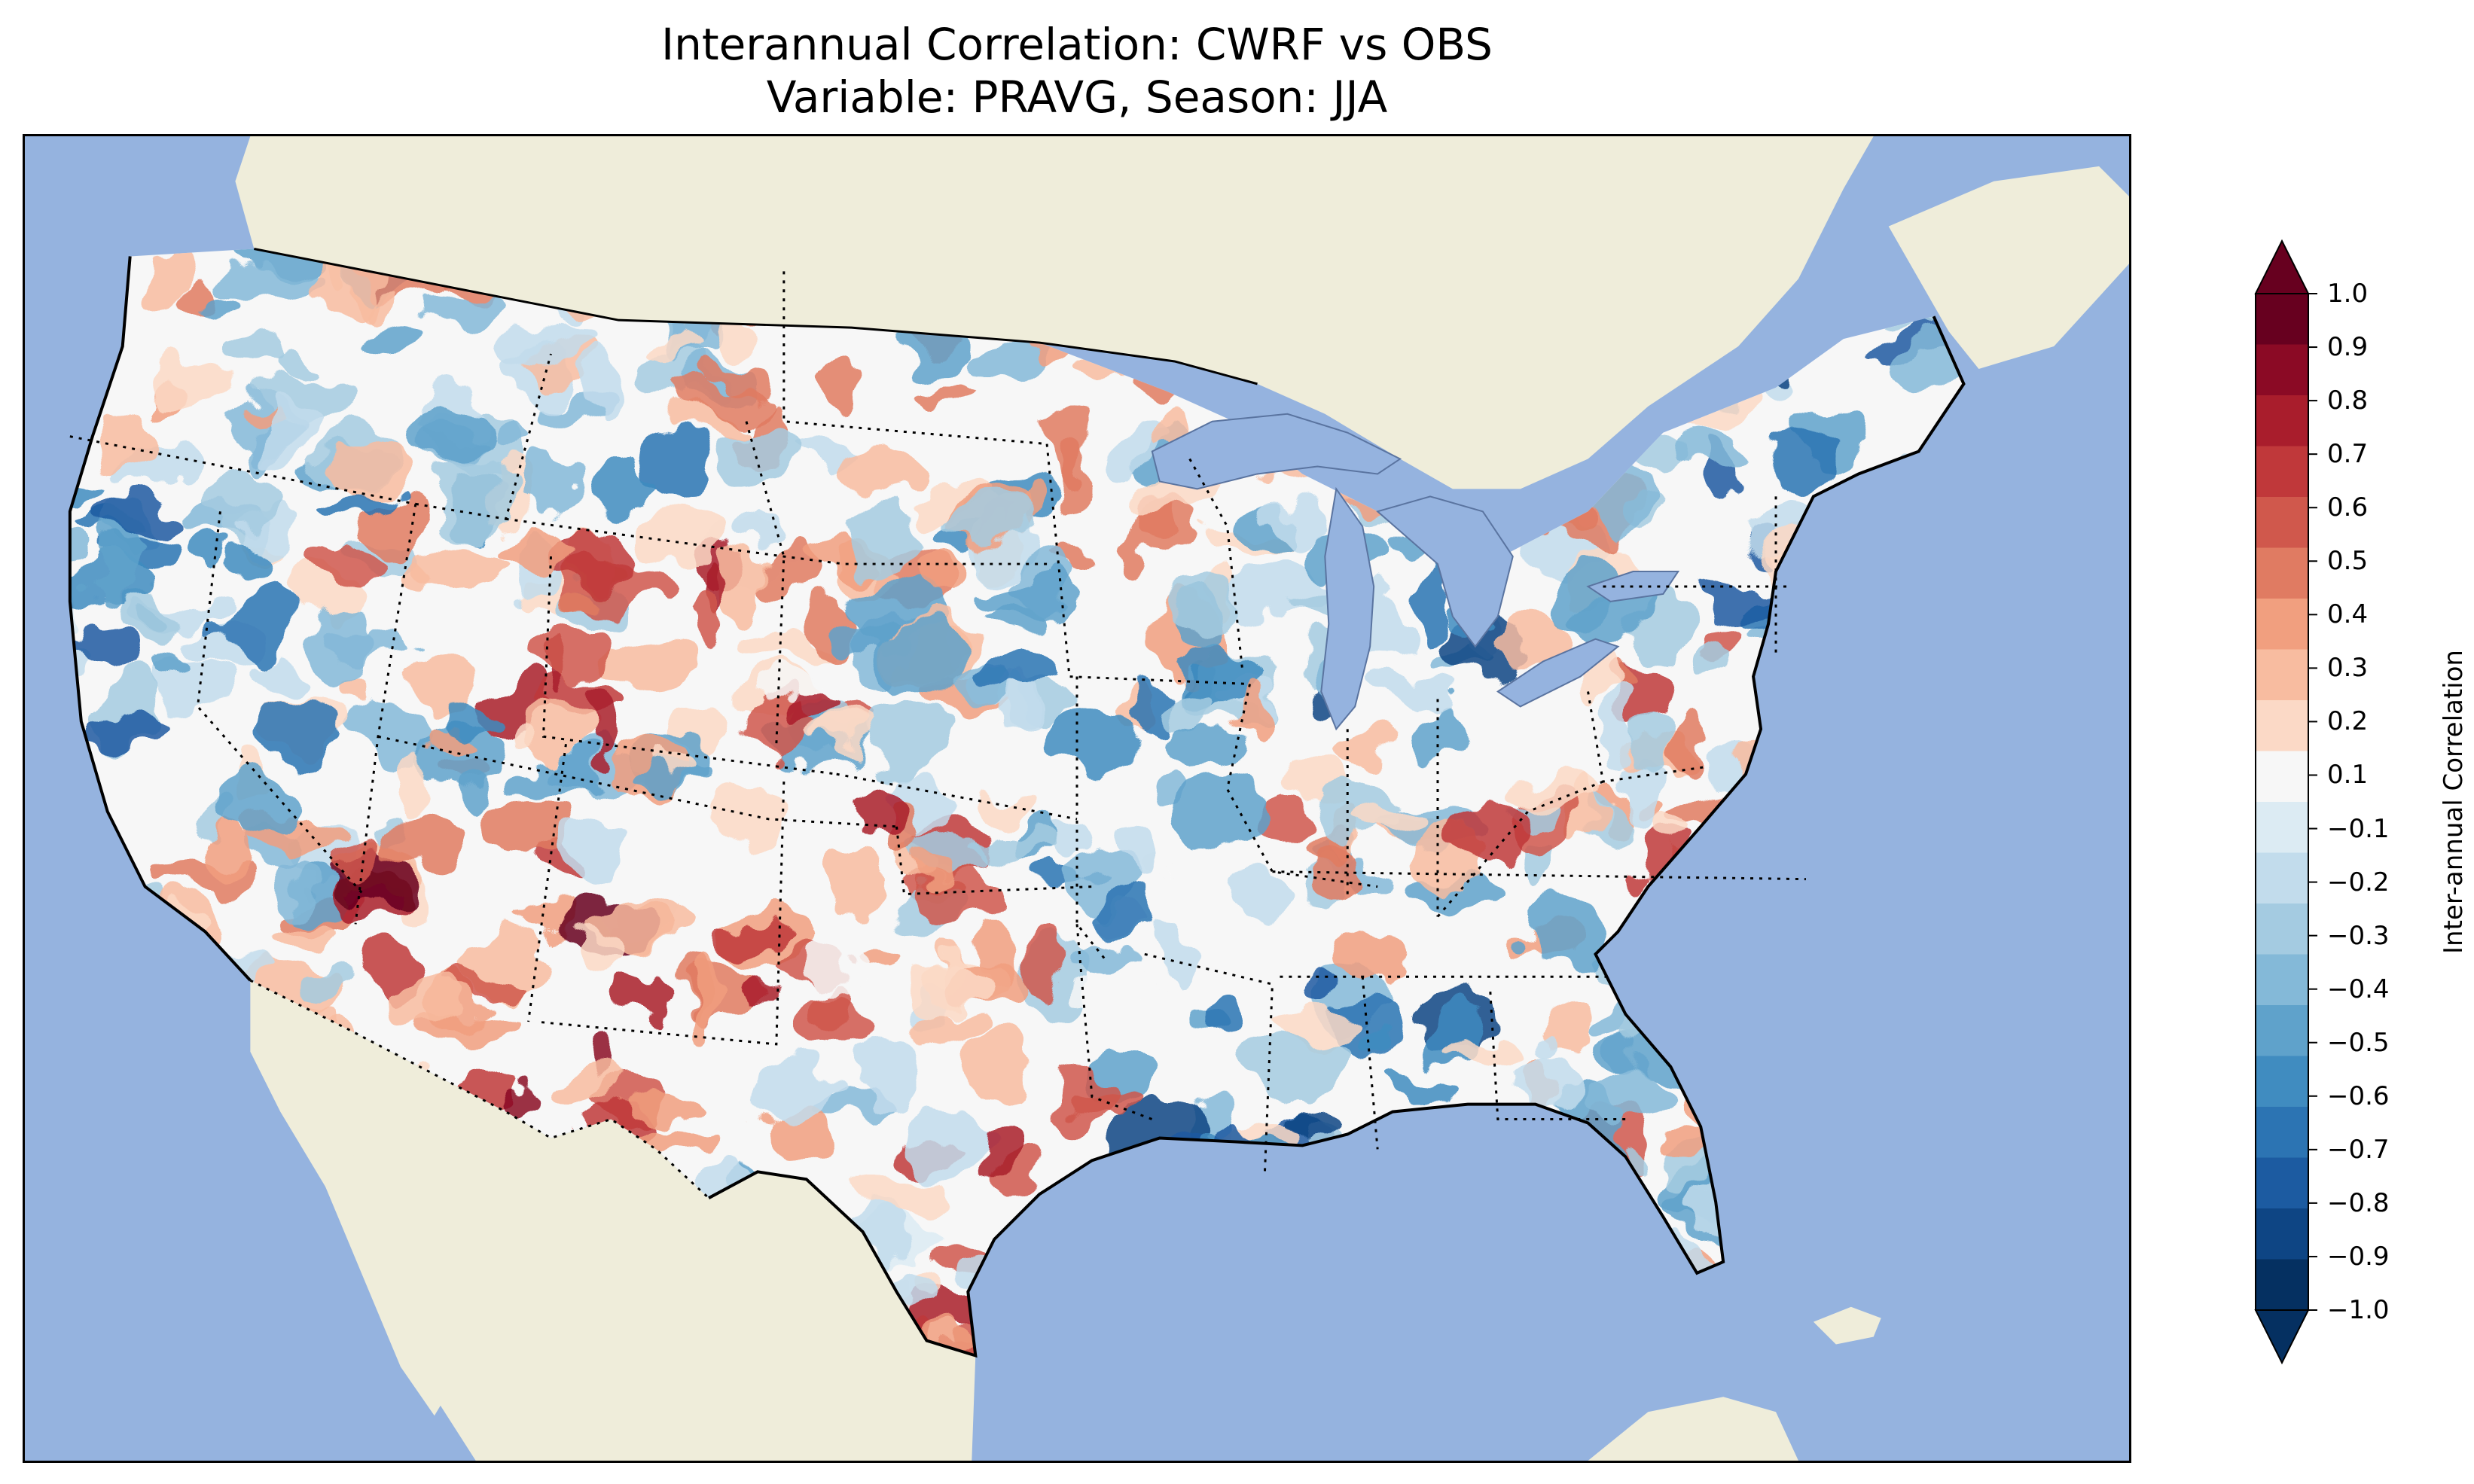 The width and height of the screenshot is (2474, 1484). What do you see at coordinates (1077, 97) in the screenshot?
I see `chart-subtitle: Variable: PRAVG, Season: JJA` at bounding box center [1077, 97].